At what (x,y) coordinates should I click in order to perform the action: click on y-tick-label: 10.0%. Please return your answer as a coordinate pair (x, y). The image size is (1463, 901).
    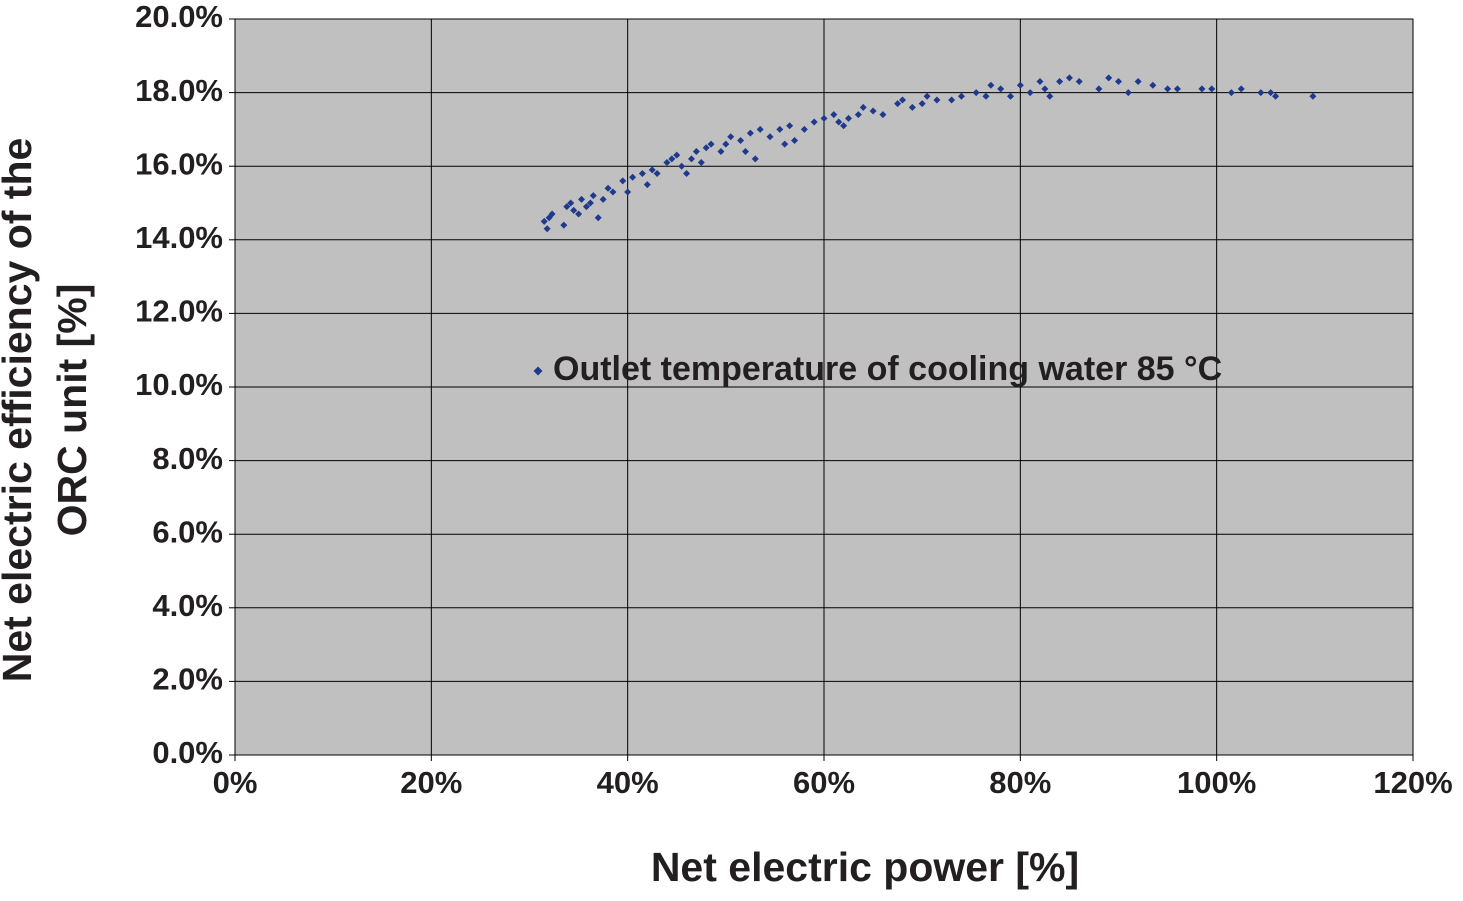
    Looking at the image, I should click on (179, 384).